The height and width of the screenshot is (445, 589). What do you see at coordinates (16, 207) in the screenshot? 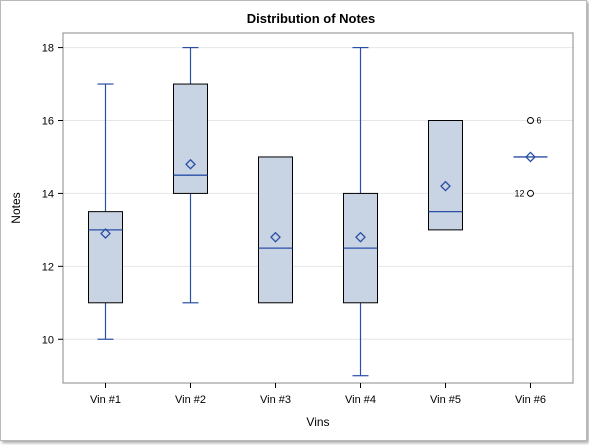
I see `y-axis-label: Notes` at bounding box center [16, 207].